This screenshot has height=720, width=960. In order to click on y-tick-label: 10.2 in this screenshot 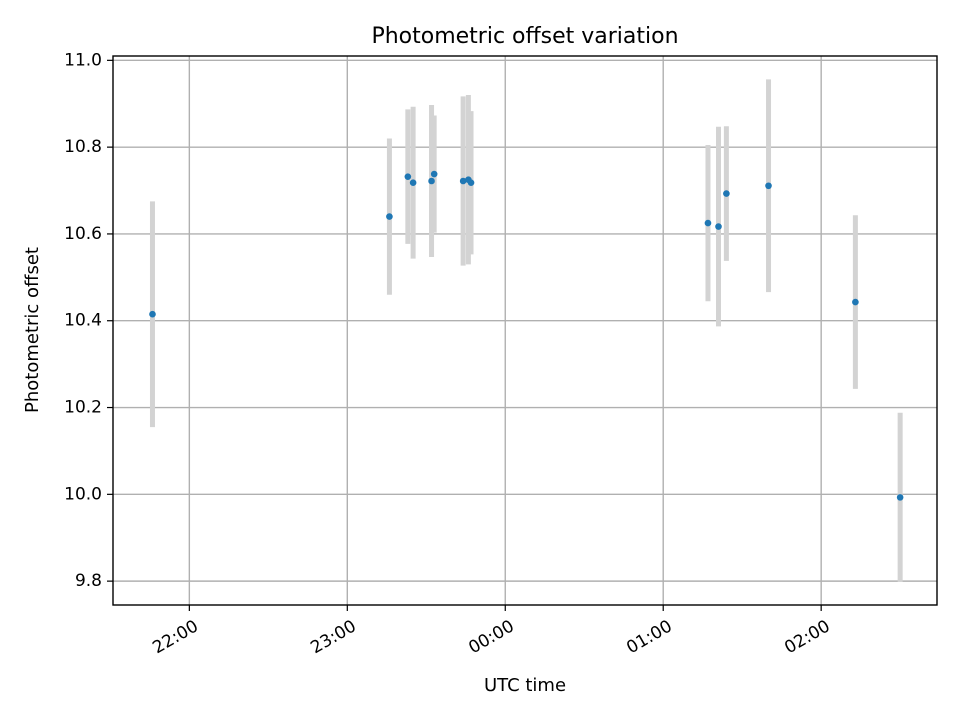, I will do `click(83, 408)`.